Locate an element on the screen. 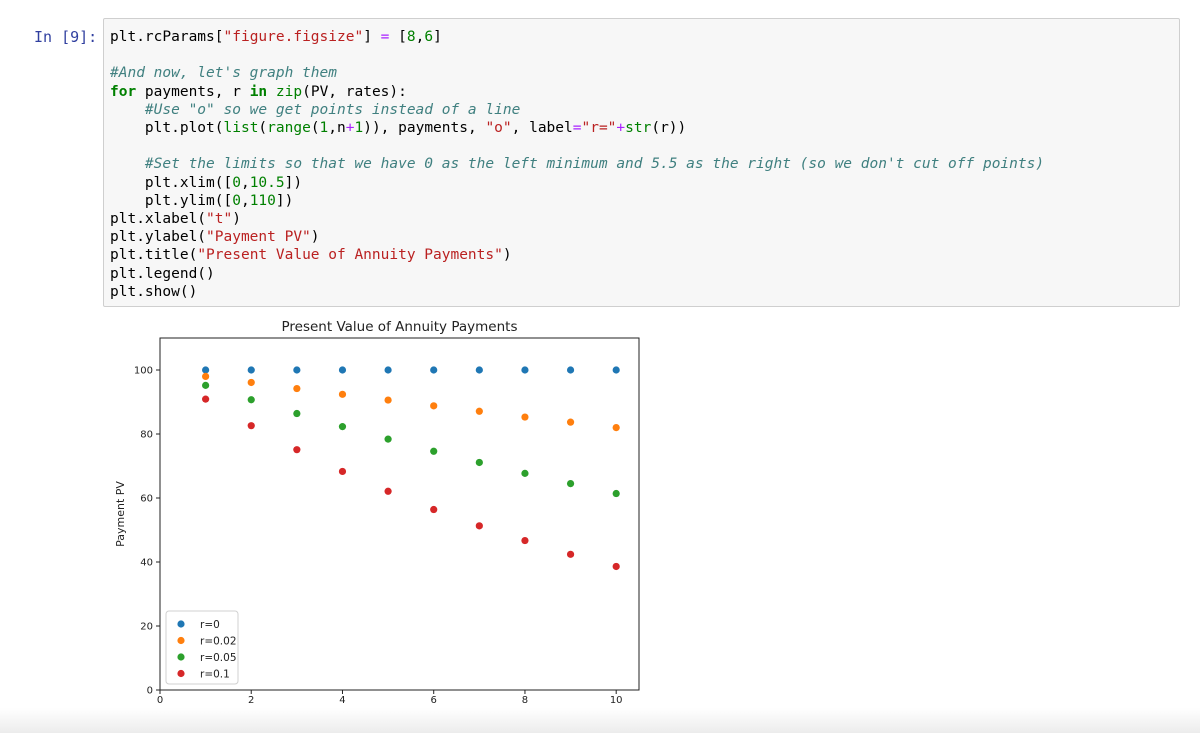  legend-label: r=0.02 is located at coordinates (218, 642).